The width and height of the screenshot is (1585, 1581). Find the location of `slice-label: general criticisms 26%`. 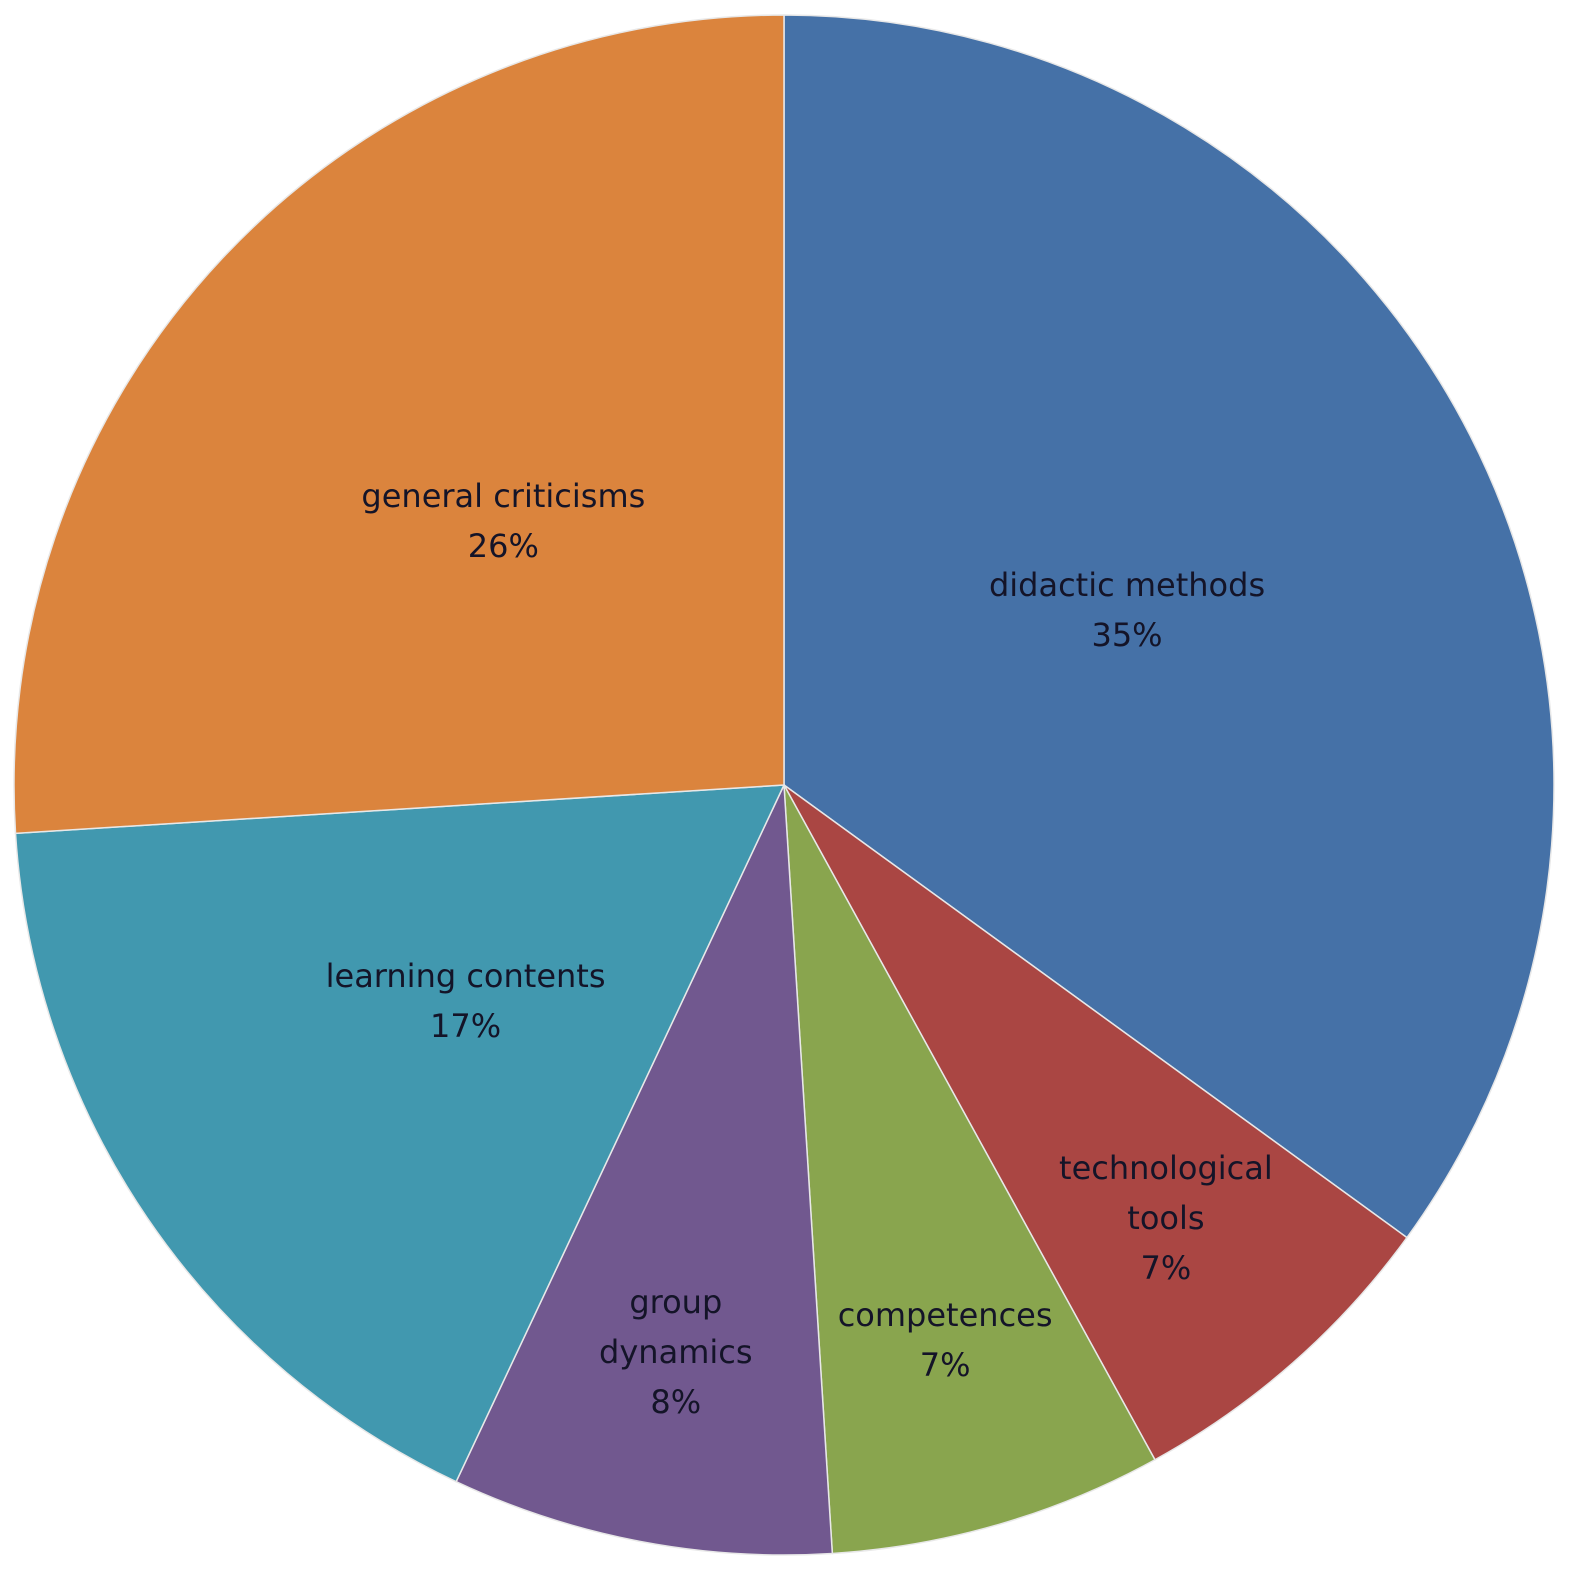

slice-label: general criticisms 26% is located at coordinates (503, 521).